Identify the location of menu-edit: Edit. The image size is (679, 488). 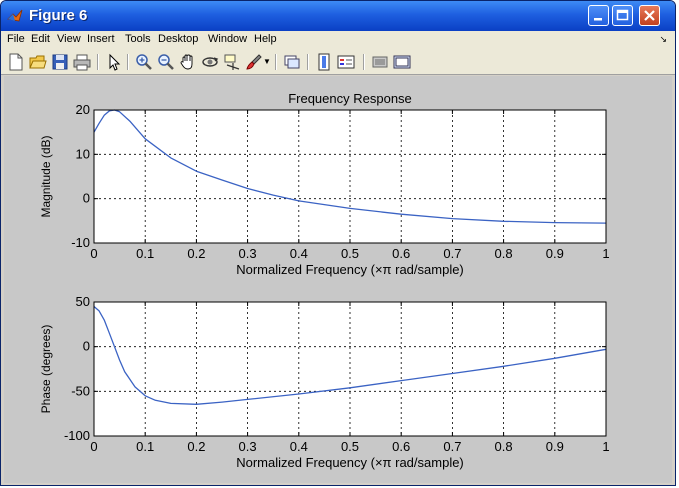
(40, 39).